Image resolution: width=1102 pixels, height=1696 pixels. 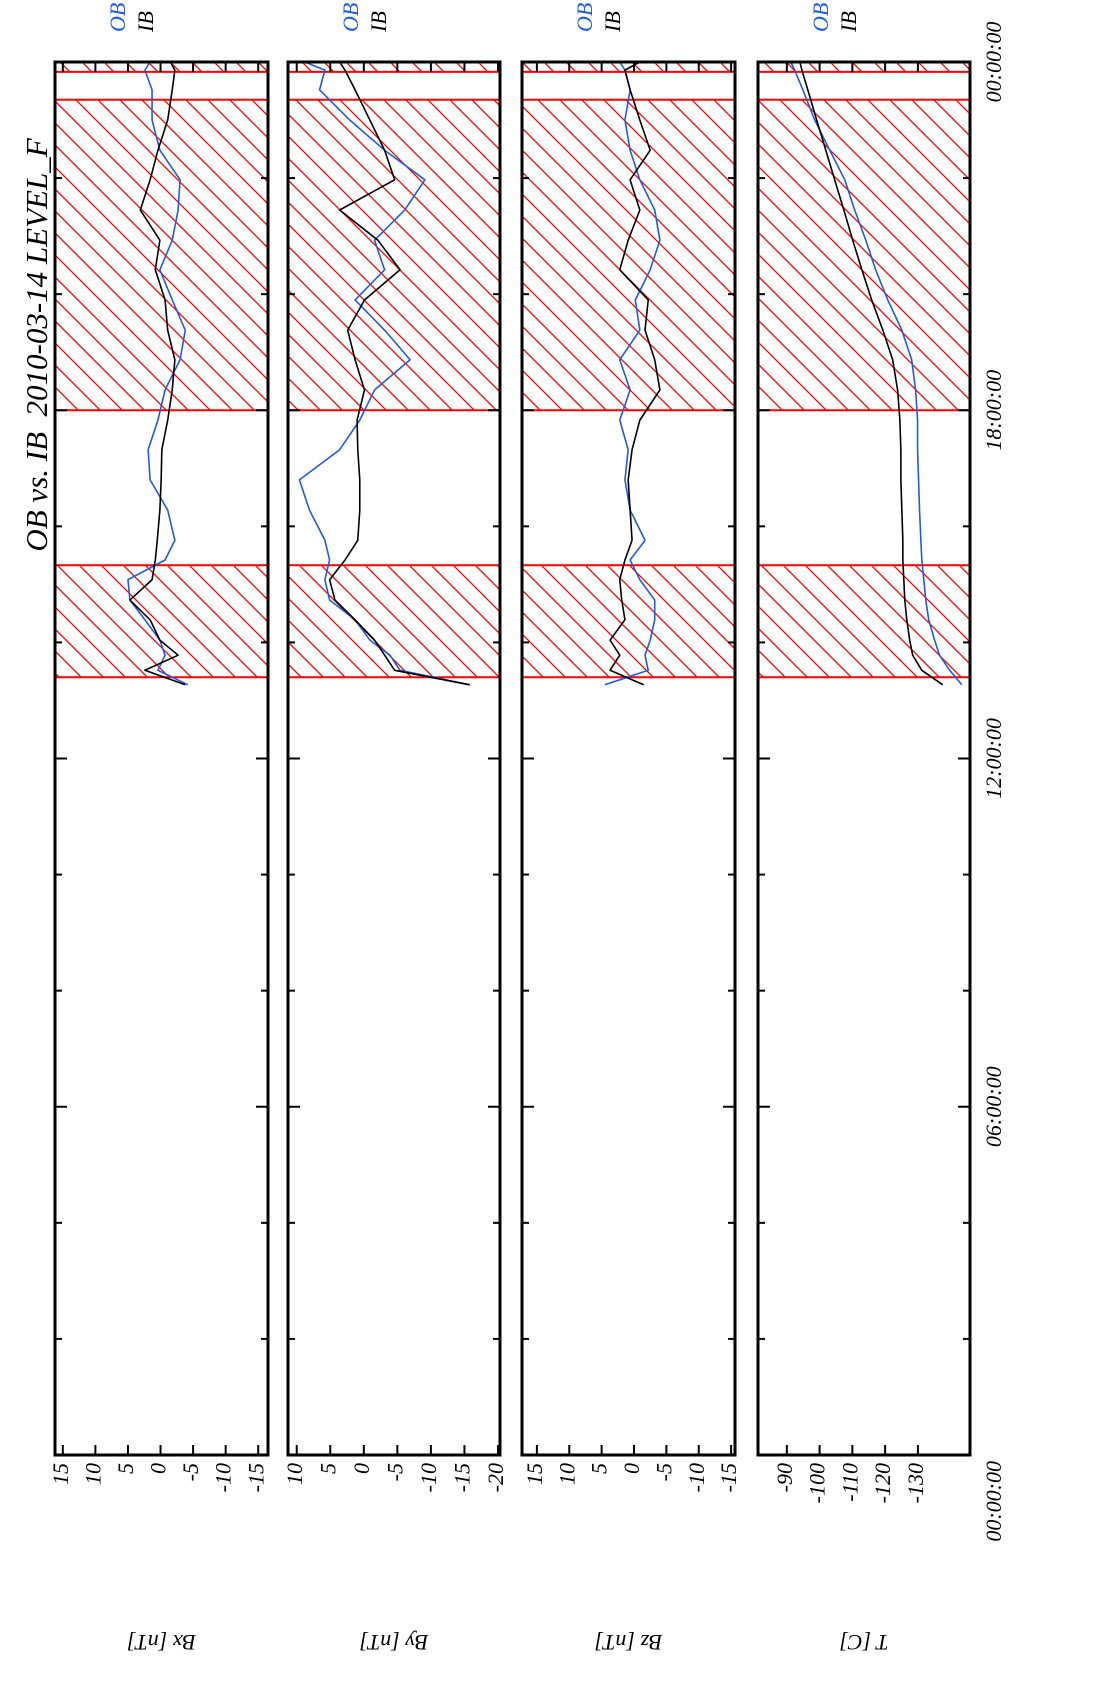 What do you see at coordinates (817, 1483) in the screenshot?
I see `y-tick-label: -100` at bounding box center [817, 1483].